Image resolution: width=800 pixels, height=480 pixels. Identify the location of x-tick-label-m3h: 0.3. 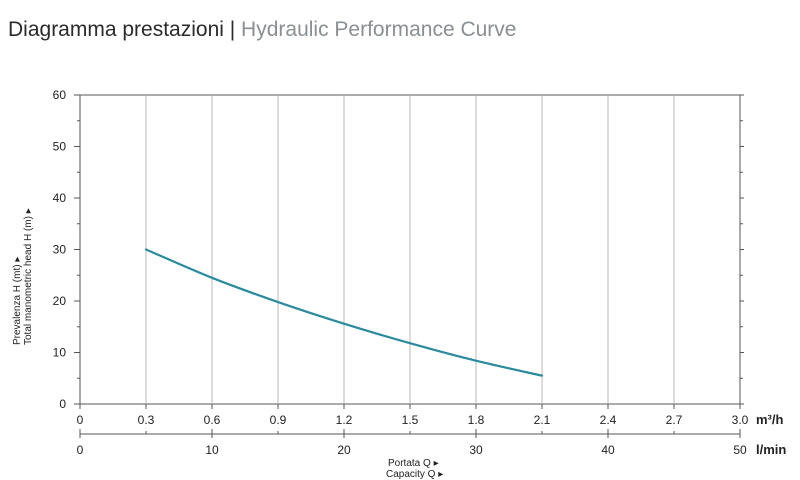
(146, 420).